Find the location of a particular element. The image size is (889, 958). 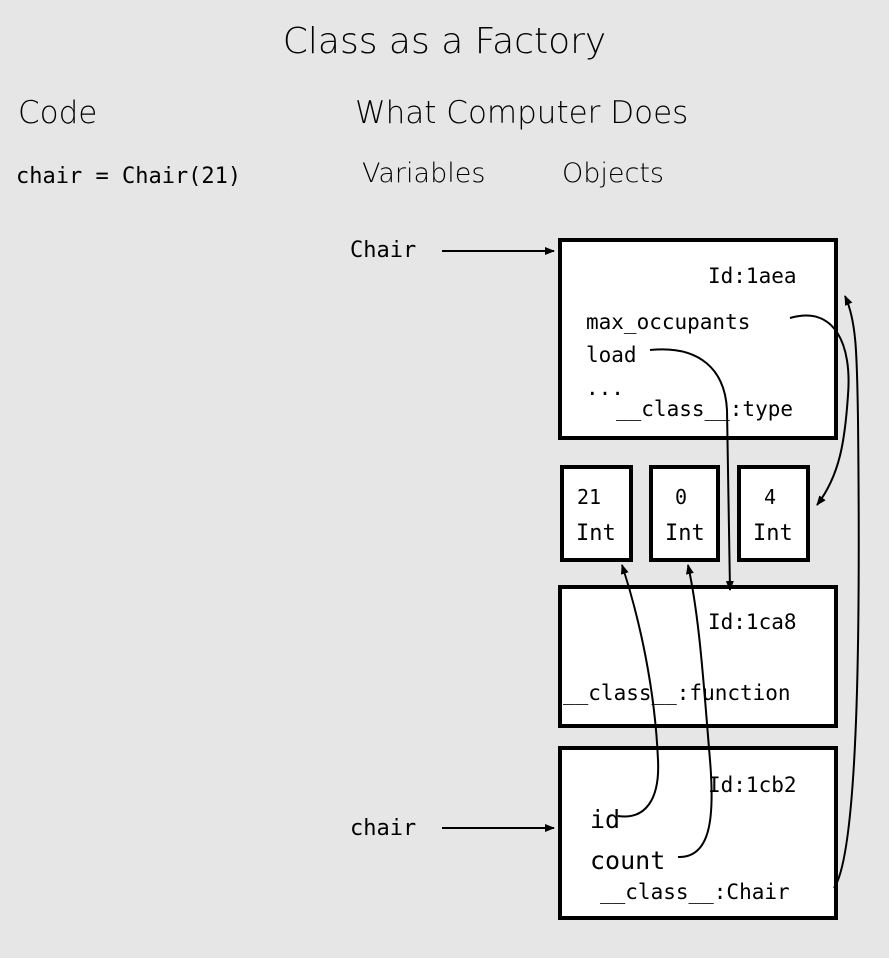

function-object-id: Id:1ca8 is located at coordinates (752, 622).